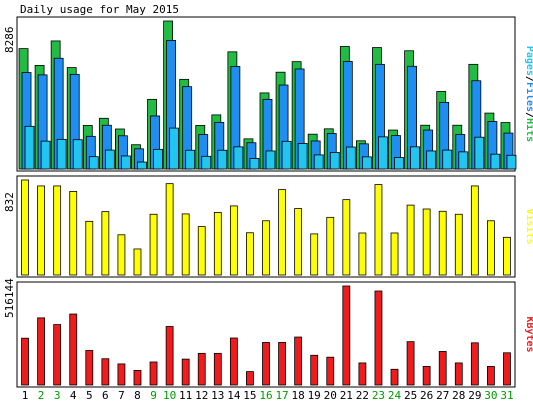 The width and height of the screenshot is (533, 405). I want to click on x-tick-label-day-15: 15, so click(249, 395).